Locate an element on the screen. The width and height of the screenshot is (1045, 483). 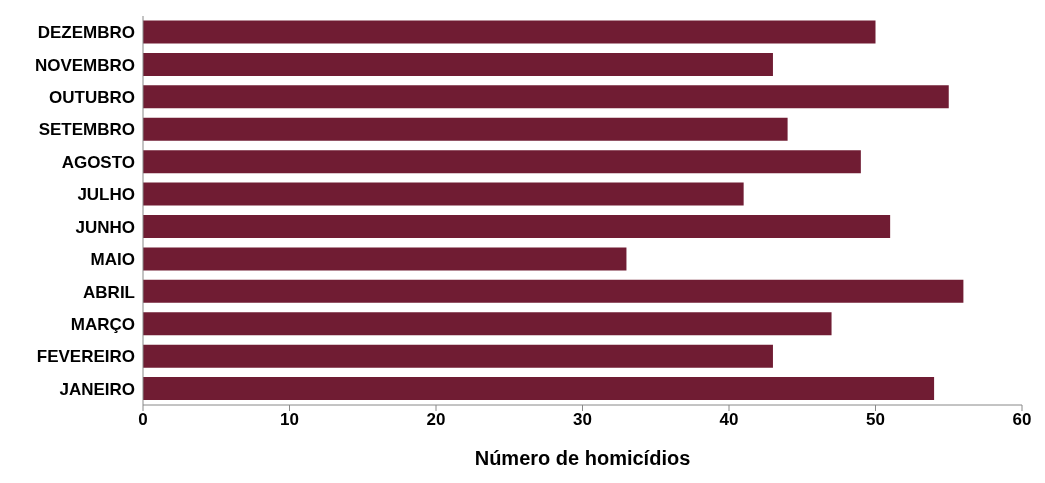
y-tick-label: NOVEMBRO is located at coordinates (84, 65).